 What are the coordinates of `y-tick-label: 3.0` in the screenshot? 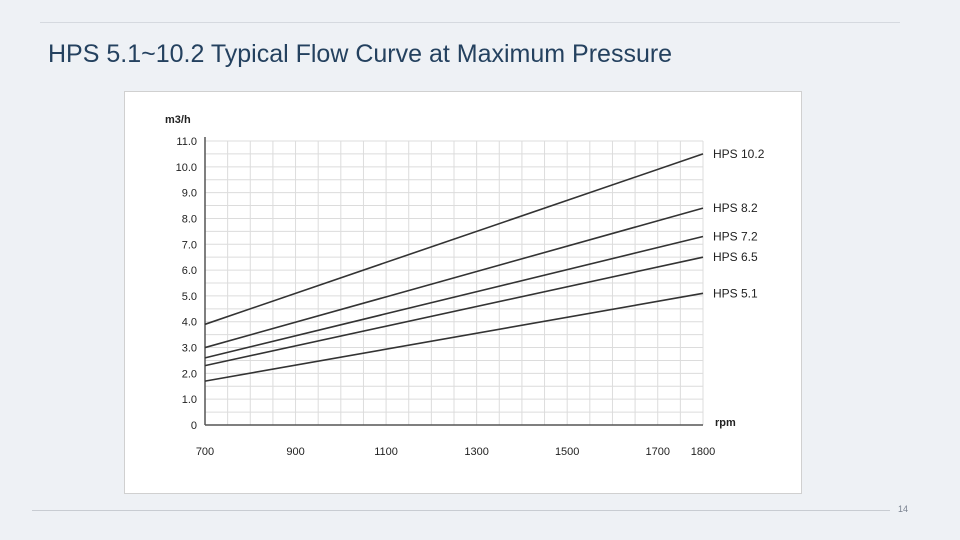 It's located at (189, 349).